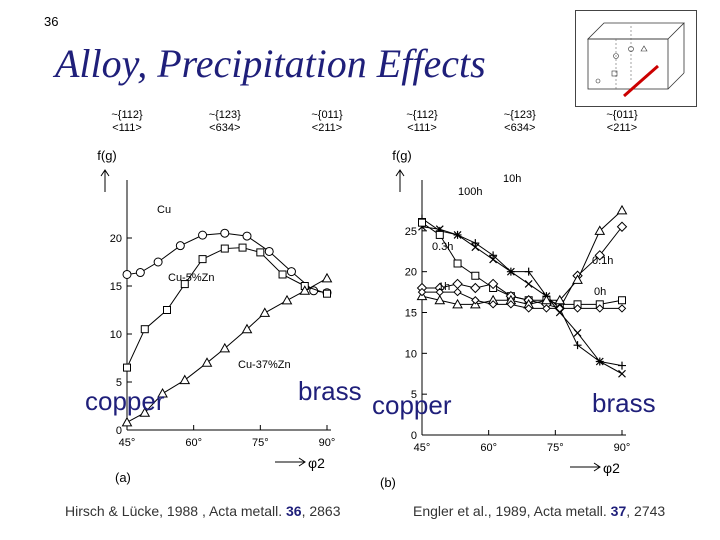 This screenshot has width=720, height=540. I want to click on data-point-Cu-5%Zn-10, so click(327, 293).